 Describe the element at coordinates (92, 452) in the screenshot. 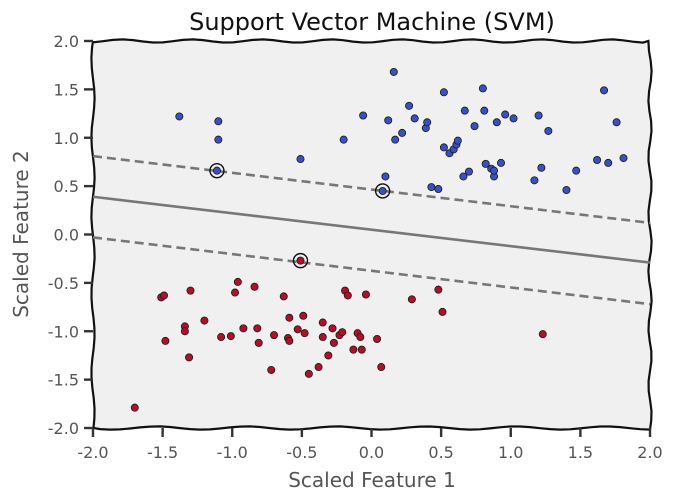

I see `x-tick-label: -2.0` at that location.